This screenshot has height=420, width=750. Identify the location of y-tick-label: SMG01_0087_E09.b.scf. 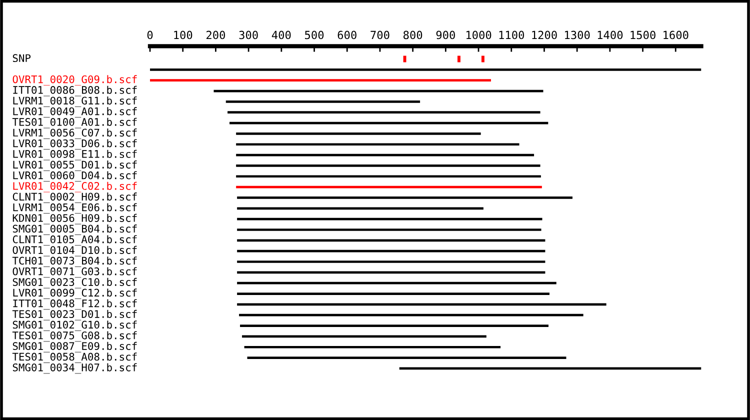
(74, 347).